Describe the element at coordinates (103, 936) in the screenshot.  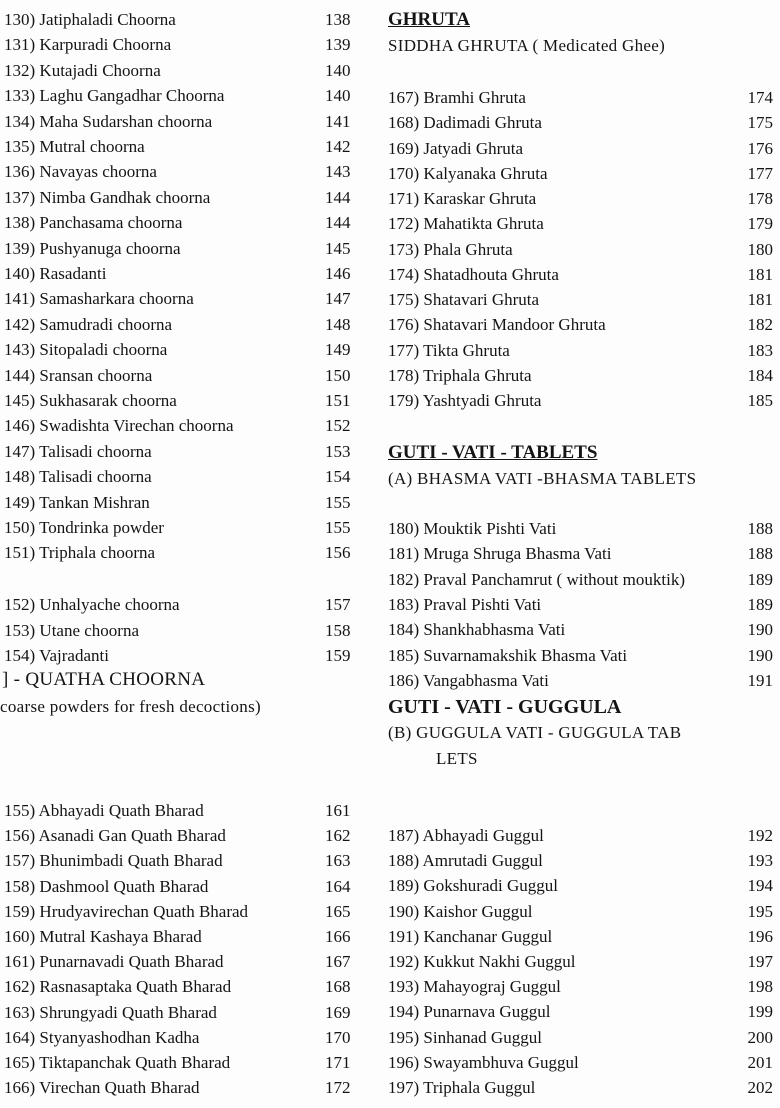
I see `entry-title: 160) Mutral Kashaya Bharad` at that location.